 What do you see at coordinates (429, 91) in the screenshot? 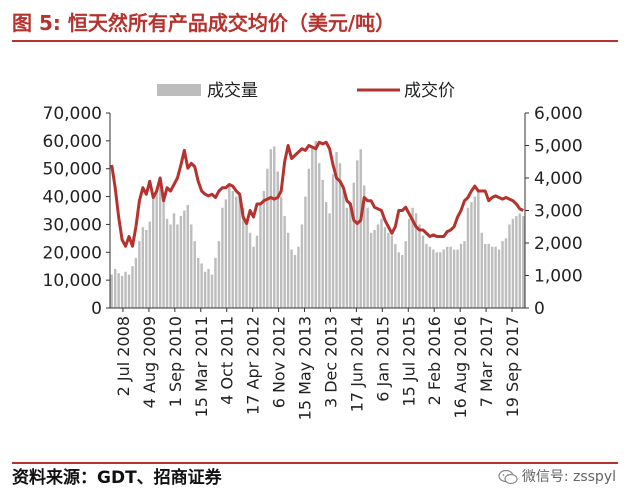
I see `legend-label-price: 成交价` at bounding box center [429, 91].